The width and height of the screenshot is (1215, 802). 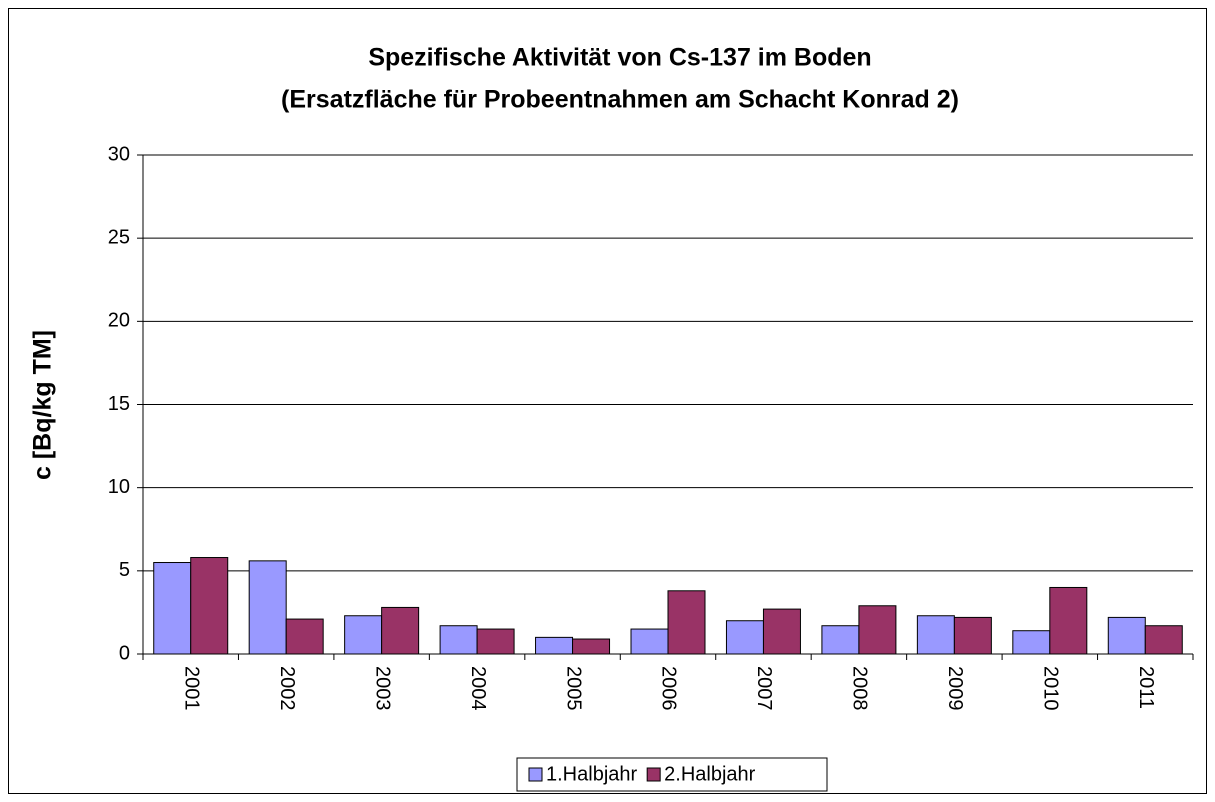 I want to click on y-tick-label: 25, so click(x=119, y=237).